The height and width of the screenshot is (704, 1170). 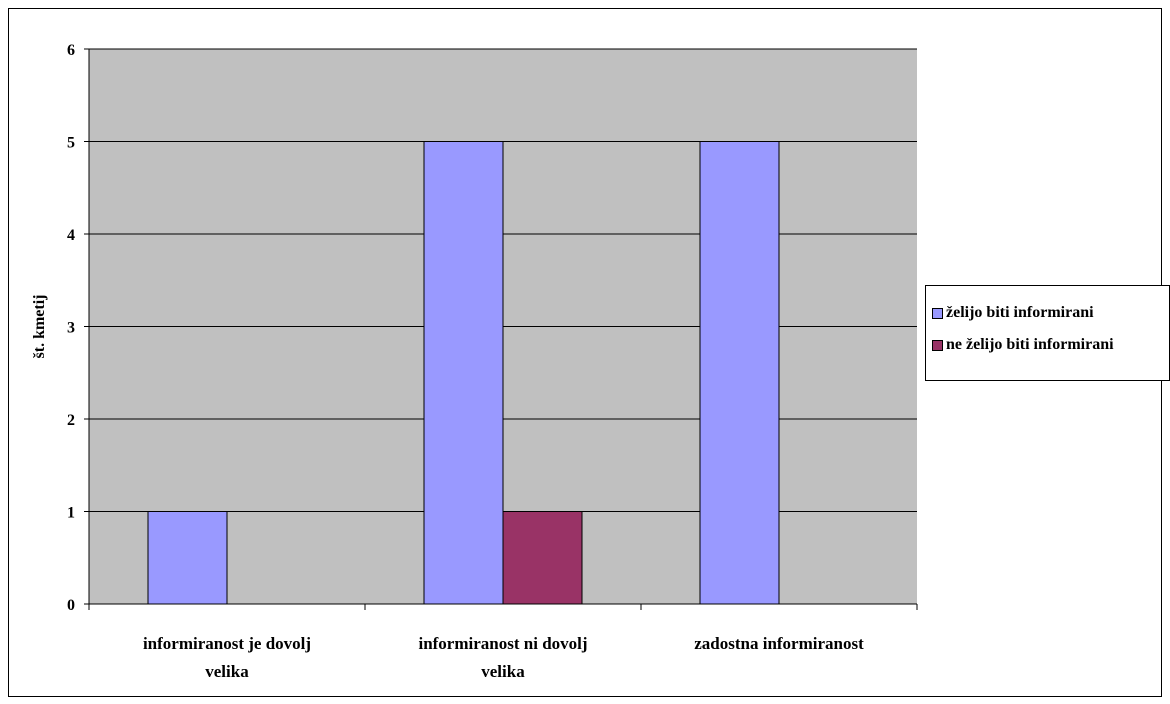 I want to click on legend-swatch-ne-zelijo, so click(x=937, y=345).